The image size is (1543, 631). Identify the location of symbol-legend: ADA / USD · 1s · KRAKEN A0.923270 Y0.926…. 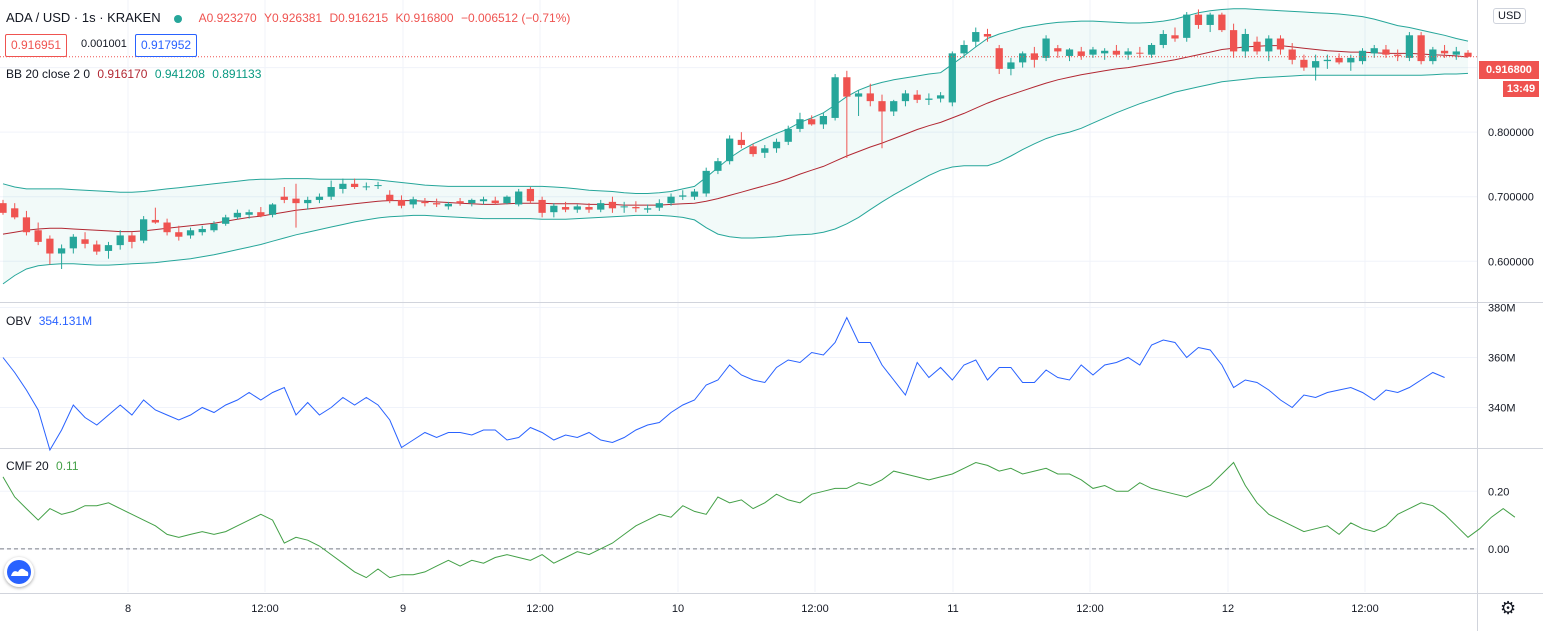
(288, 17).